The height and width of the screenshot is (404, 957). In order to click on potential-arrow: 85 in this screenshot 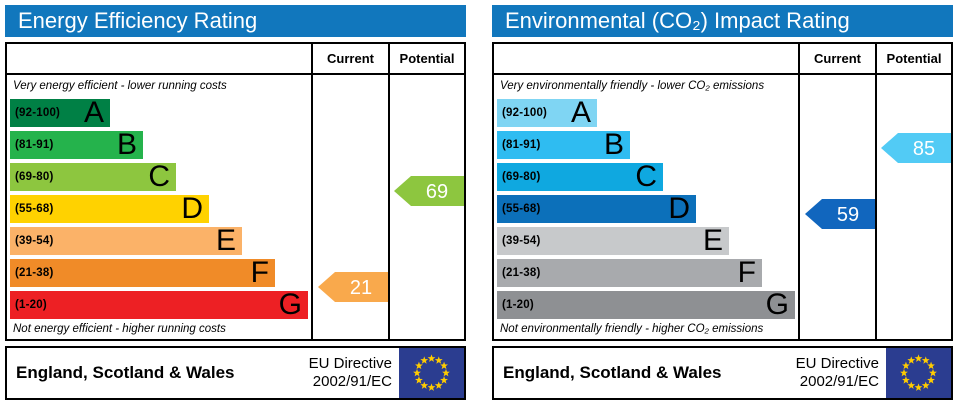, I will do `click(916, 147)`.